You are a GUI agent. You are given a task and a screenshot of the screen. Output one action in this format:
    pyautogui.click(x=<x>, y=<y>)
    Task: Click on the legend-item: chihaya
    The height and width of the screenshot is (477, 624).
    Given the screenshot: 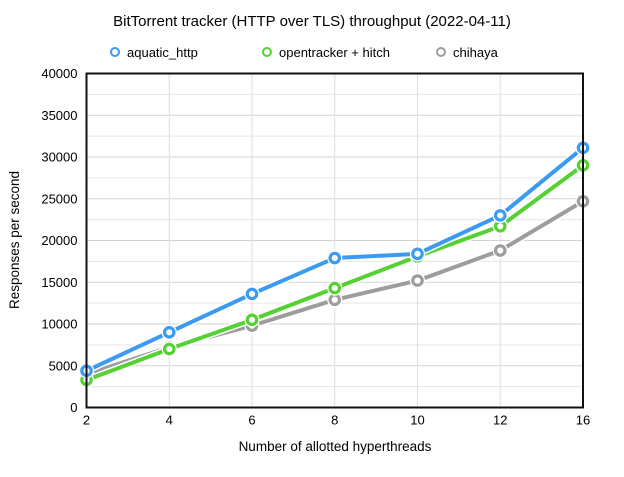 What is the action you would take?
    pyautogui.click(x=467, y=52)
    